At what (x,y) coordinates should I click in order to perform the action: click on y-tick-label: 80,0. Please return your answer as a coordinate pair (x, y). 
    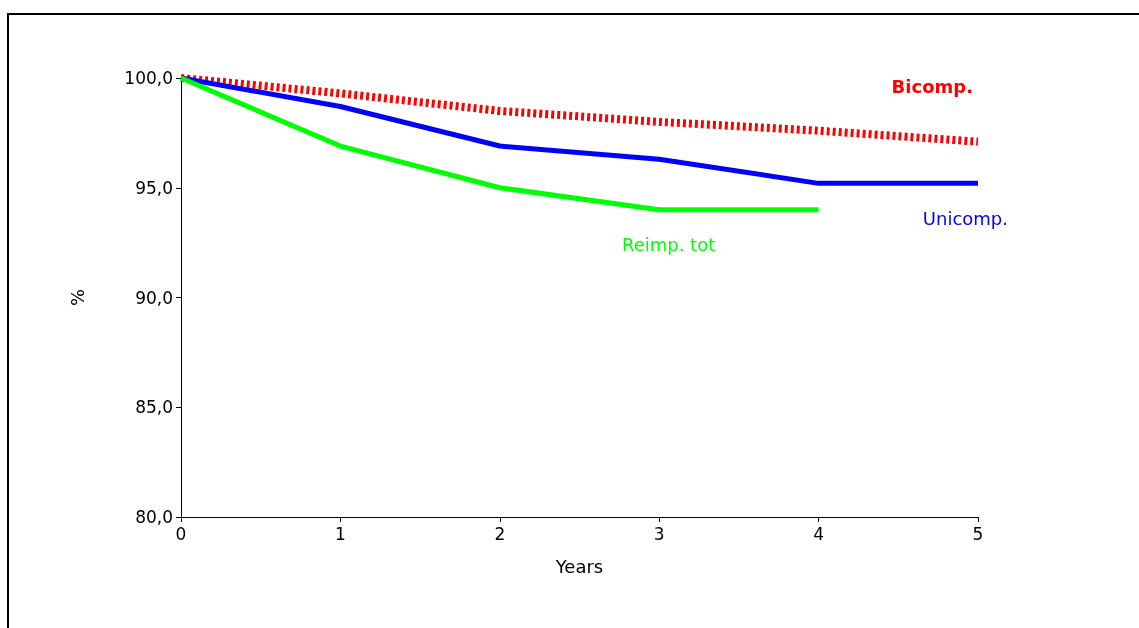
    Looking at the image, I should click on (154, 517).